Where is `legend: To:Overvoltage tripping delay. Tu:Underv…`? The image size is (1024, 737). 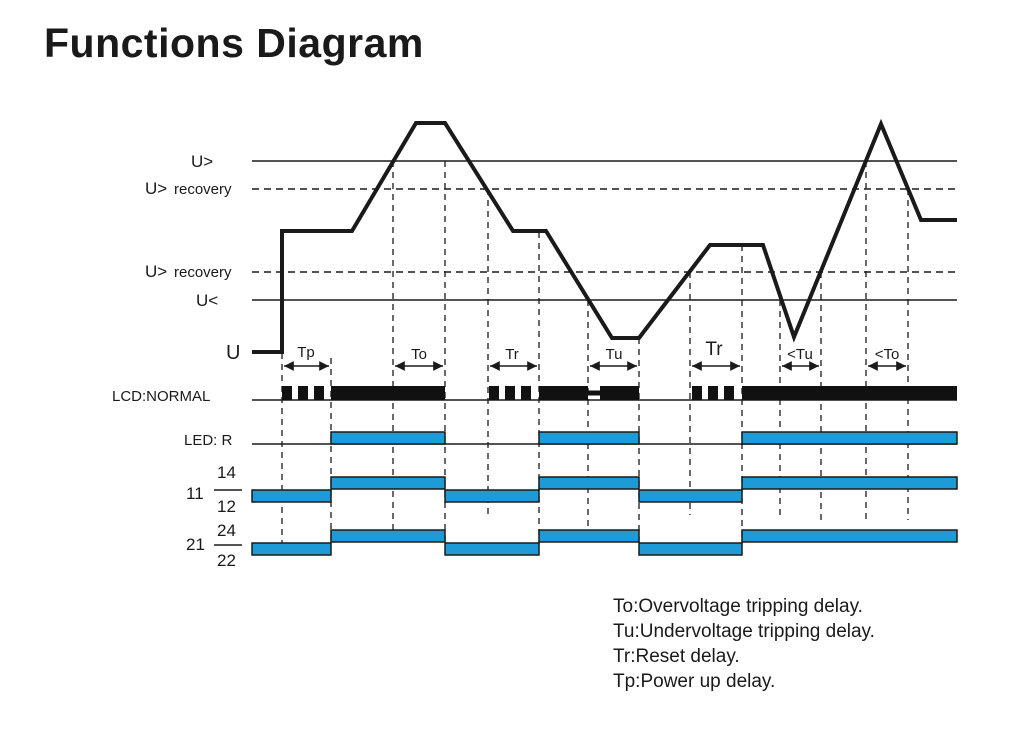
legend: To:Overvoltage tripping delay. Tu:Underv… is located at coordinates (744, 644).